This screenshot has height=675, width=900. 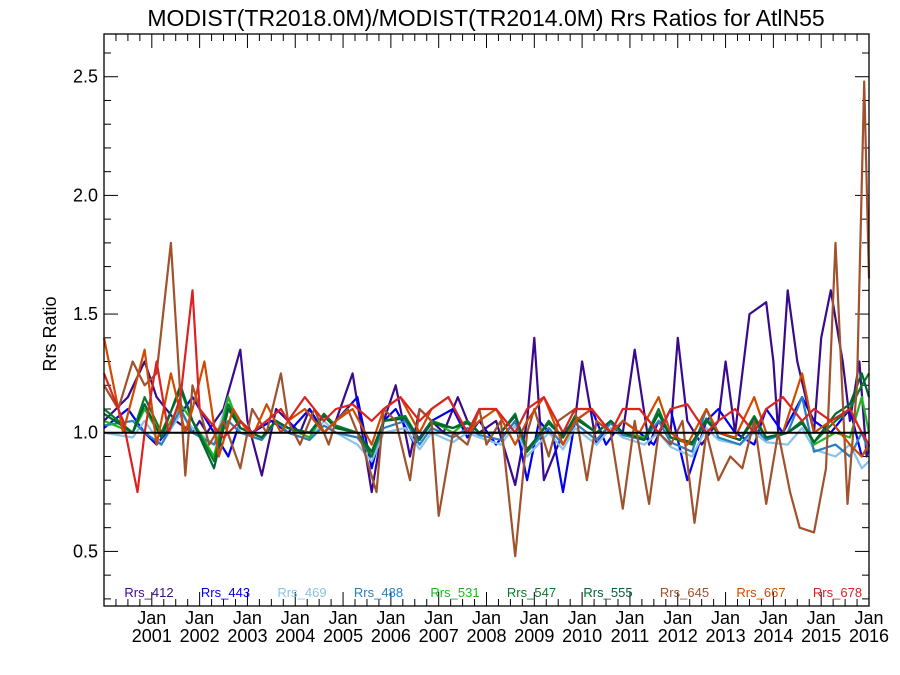 What do you see at coordinates (486, 636) in the screenshot?
I see `x-tick-label-year: 2008` at bounding box center [486, 636].